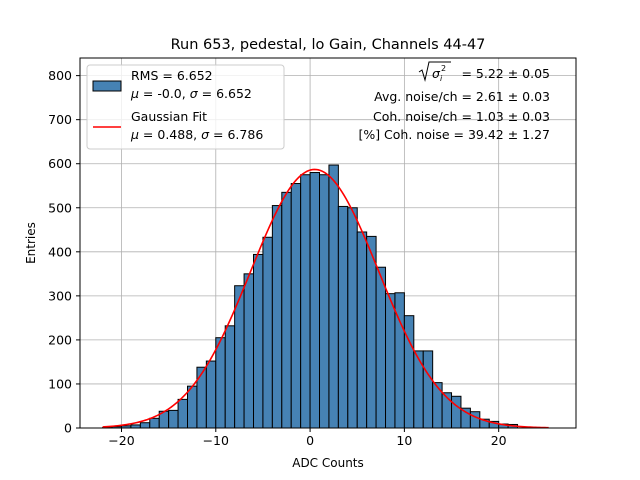 Image resolution: width=640 pixels, height=480 pixels. Describe the element at coordinates (60, 119) in the screenshot. I see `y-tick-label: 700` at that location.